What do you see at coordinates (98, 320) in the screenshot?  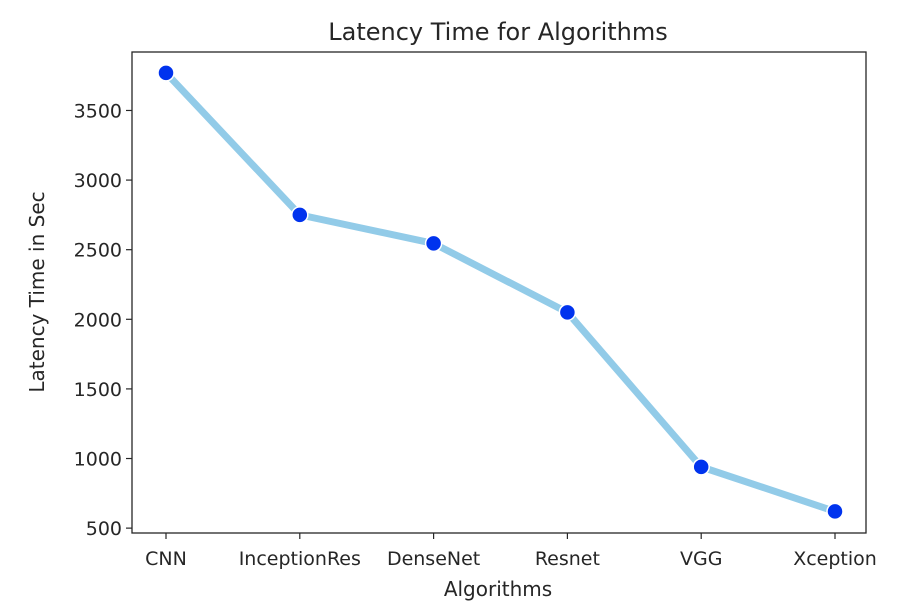 I see `y-tick-label: 2000` at bounding box center [98, 320].